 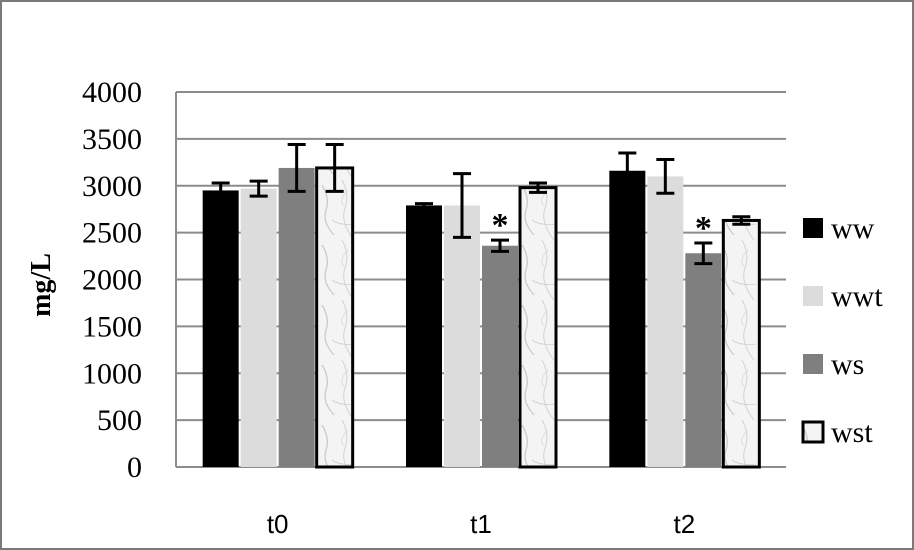 What do you see at coordinates (296, 317) in the screenshot?
I see `bar-ws-t0` at bounding box center [296, 317].